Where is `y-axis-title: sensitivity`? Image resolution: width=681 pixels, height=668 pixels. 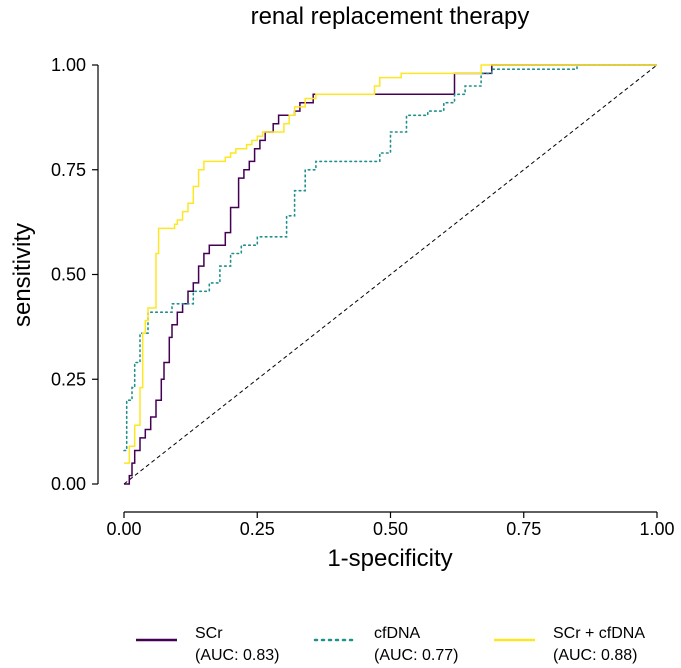
y-axis-title: sensitivity is located at coordinates (22, 275).